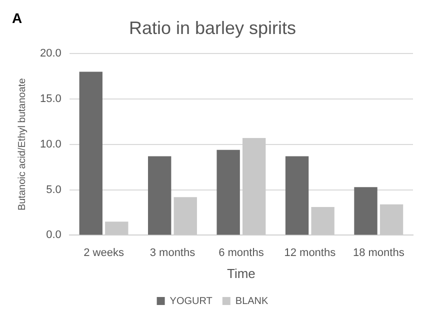 The image size is (431, 328). What do you see at coordinates (17, 18) in the screenshot?
I see `text: A` at bounding box center [17, 18].